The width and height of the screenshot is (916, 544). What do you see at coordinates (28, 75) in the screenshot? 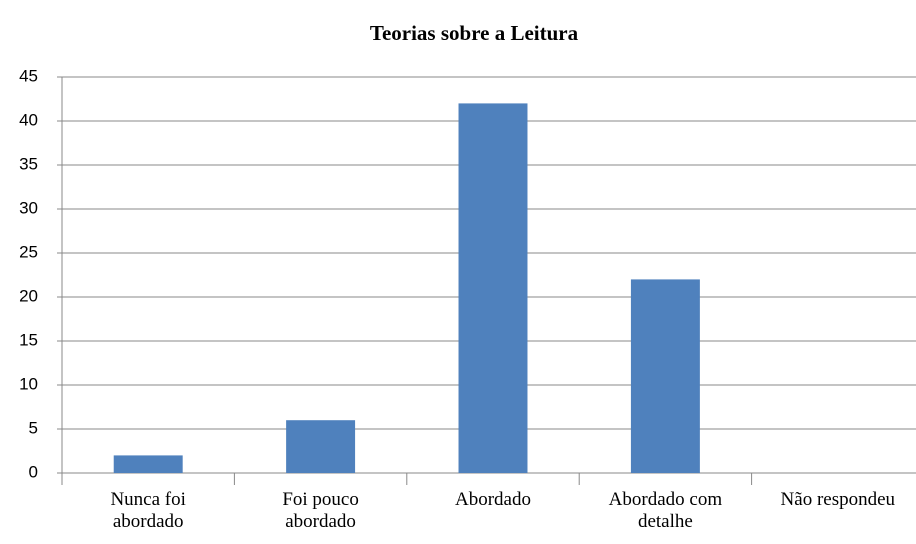
I see `y-tick-label: 45` at bounding box center [28, 75].